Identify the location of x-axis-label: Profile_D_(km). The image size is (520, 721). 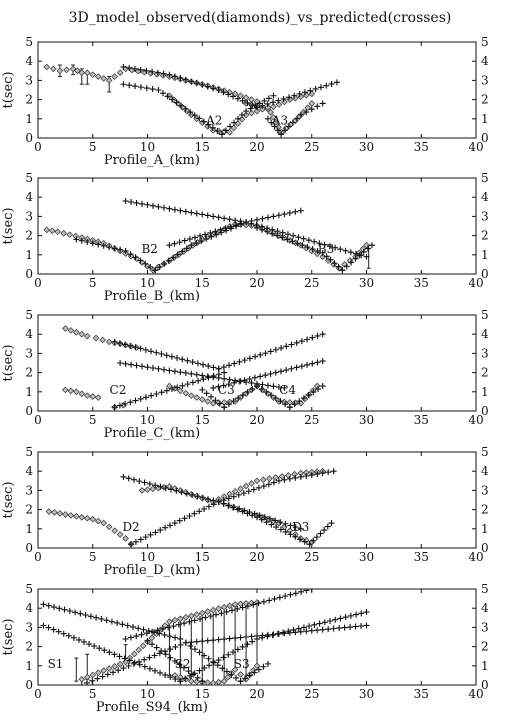
(151, 570).